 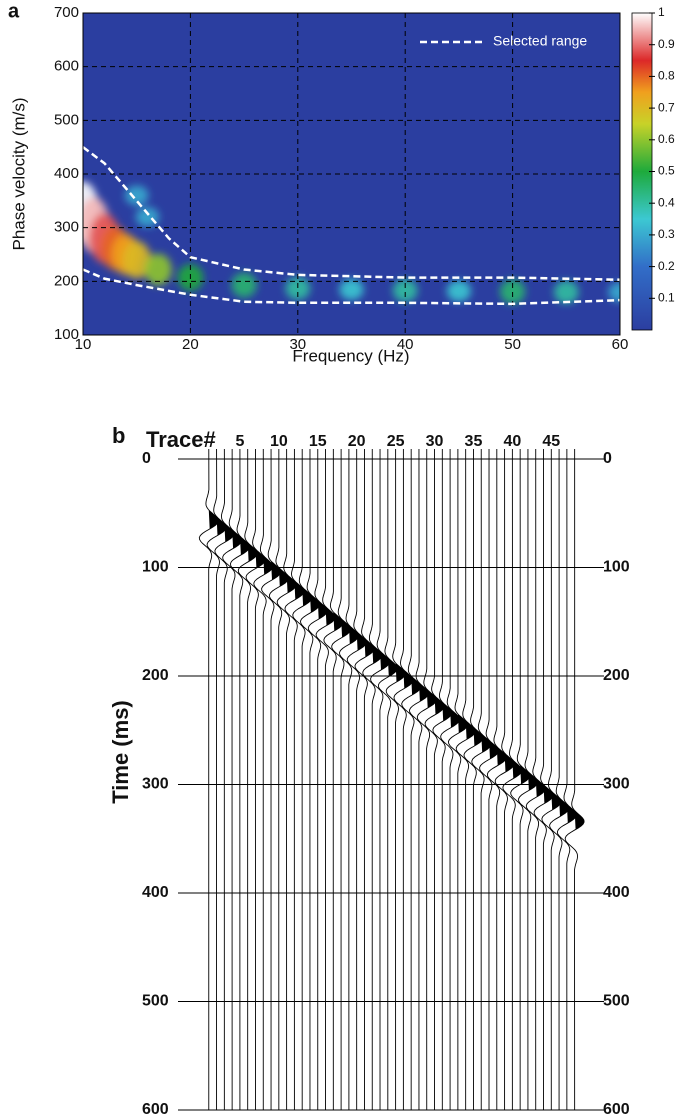 I want to click on y-axis-label: Phase velocity (m/s), so click(x=18, y=173).